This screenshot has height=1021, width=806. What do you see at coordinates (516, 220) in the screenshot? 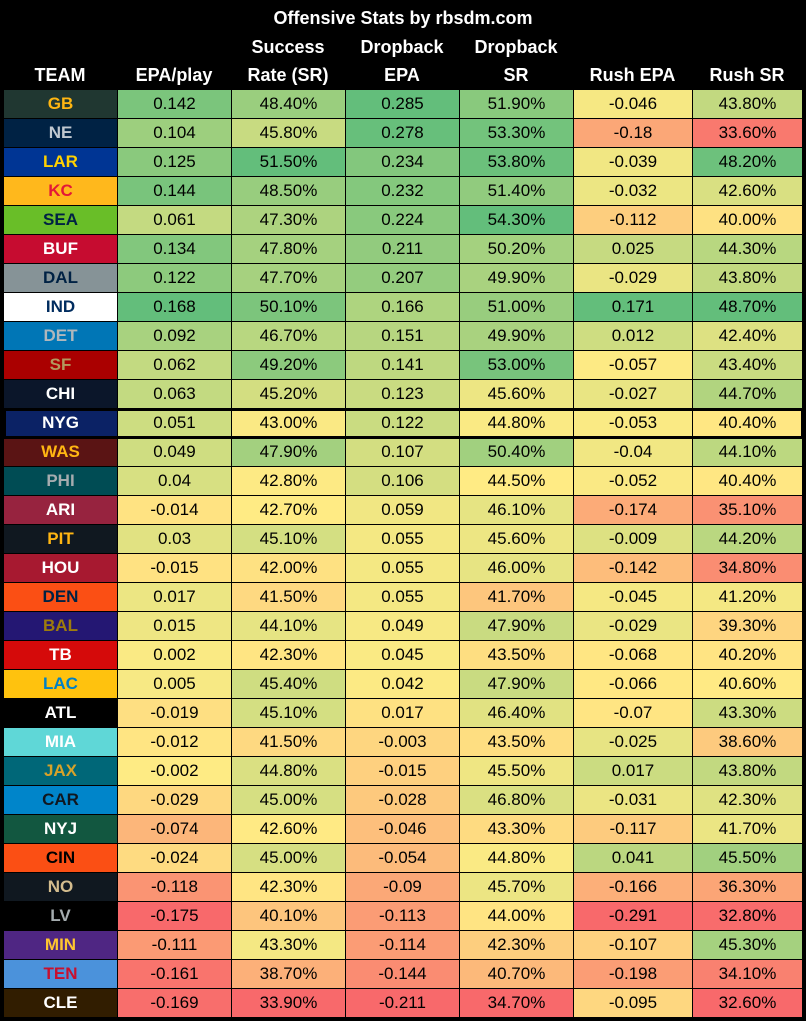
I see `stat-cell-db-sr: 54.30%` at bounding box center [516, 220].